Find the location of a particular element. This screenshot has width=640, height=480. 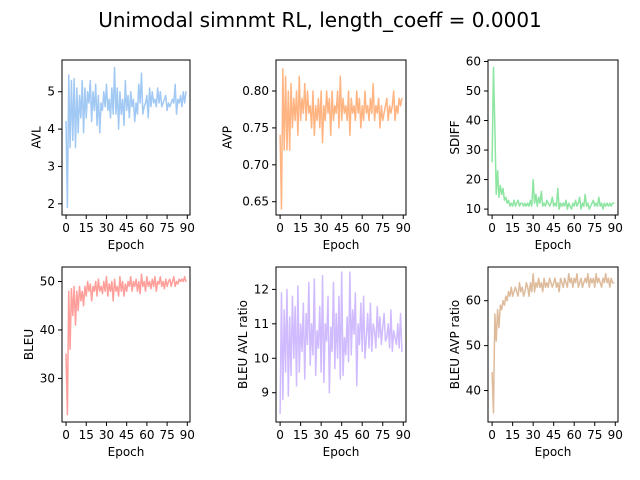

y-tick-label: 5 is located at coordinates (51, 92).